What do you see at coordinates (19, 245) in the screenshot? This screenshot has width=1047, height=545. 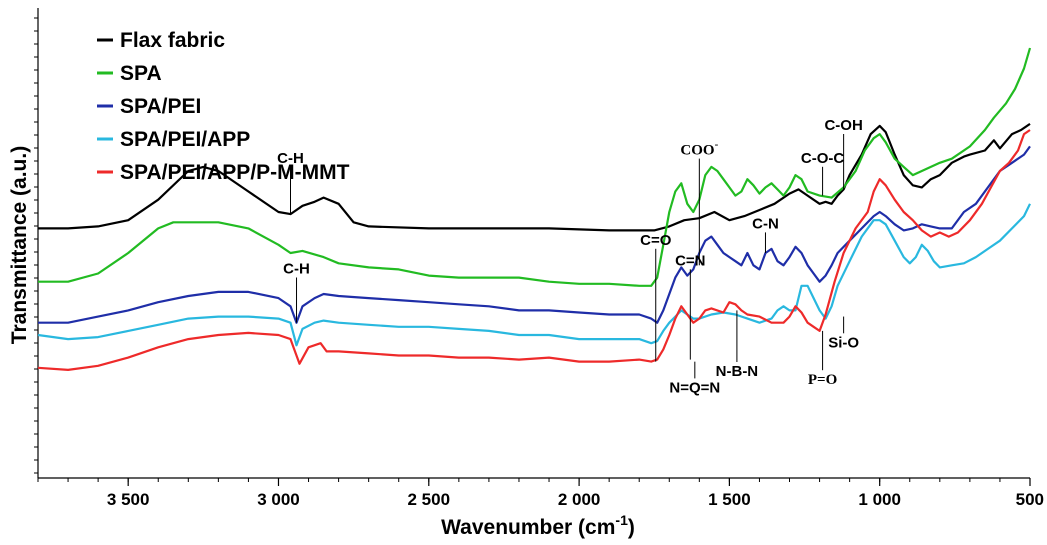 I see `y-axis-title: Transmittance (a.u.)` at bounding box center [19, 245].